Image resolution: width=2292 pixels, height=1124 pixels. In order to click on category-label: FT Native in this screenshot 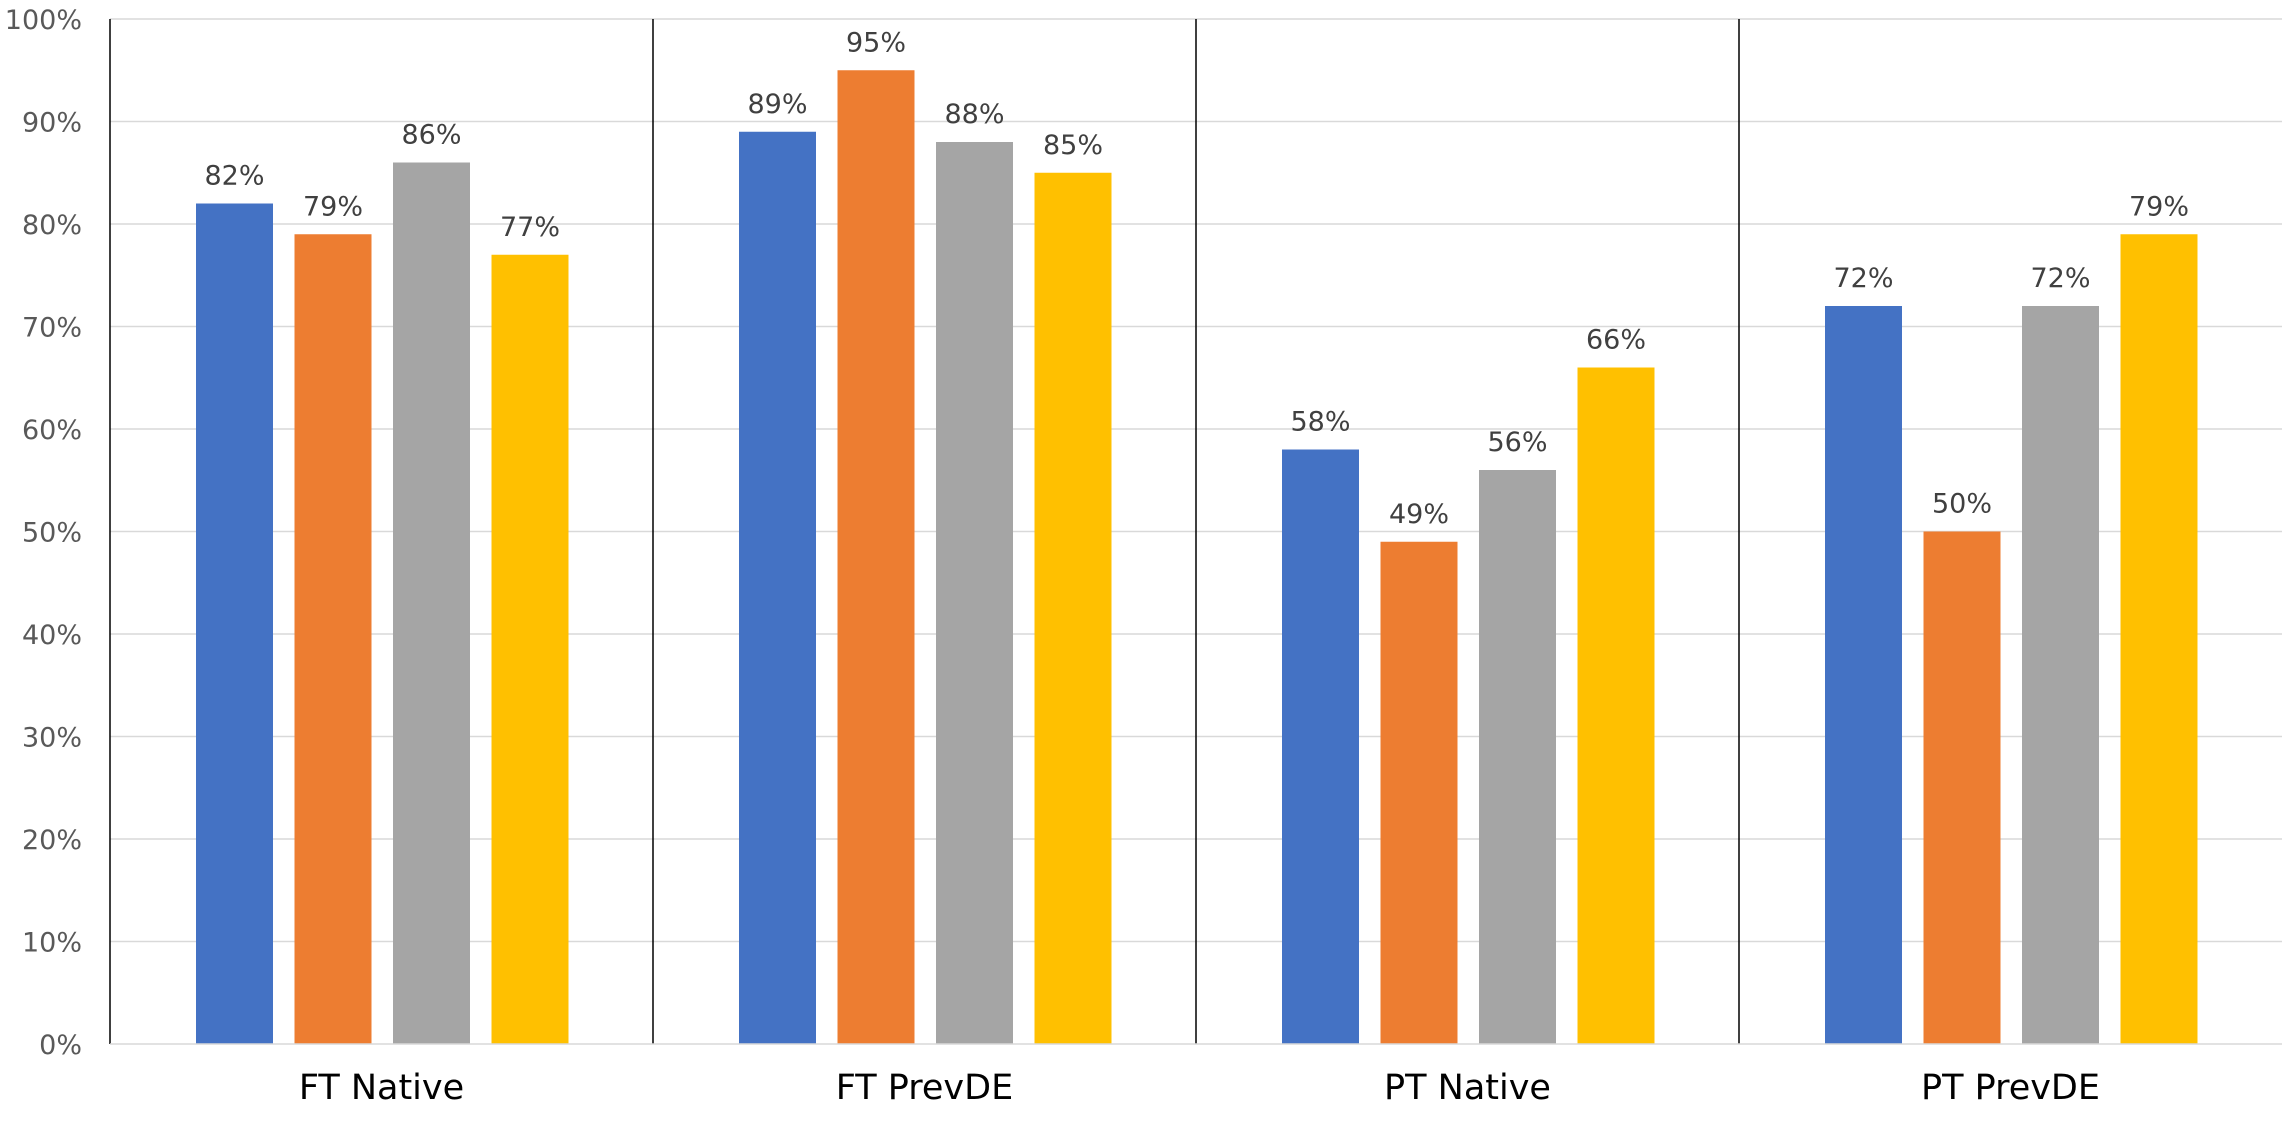, I will do `click(381, 1088)`.